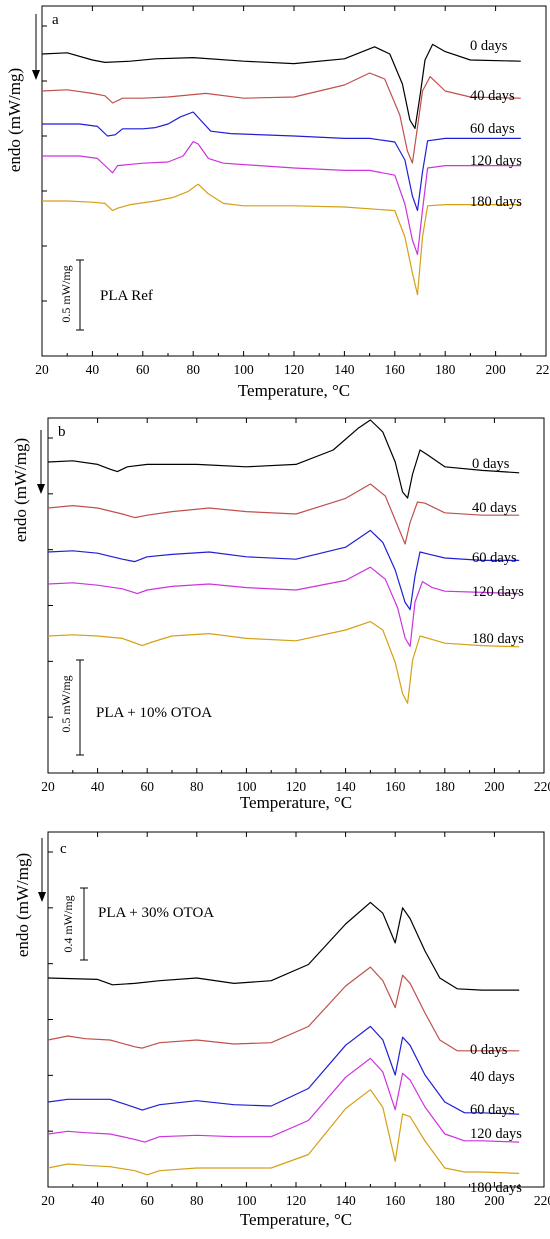  Describe the element at coordinates (154, 713) in the screenshot. I see `panel-b-annotation: PLA + 10% OTOA` at that location.